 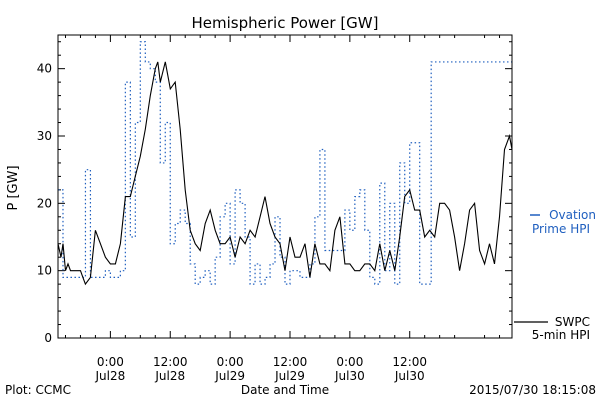 What do you see at coordinates (572, 215) in the screenshot?
I see `legend-ovation-label-1: Ovation` at bounding box center [572, 215].